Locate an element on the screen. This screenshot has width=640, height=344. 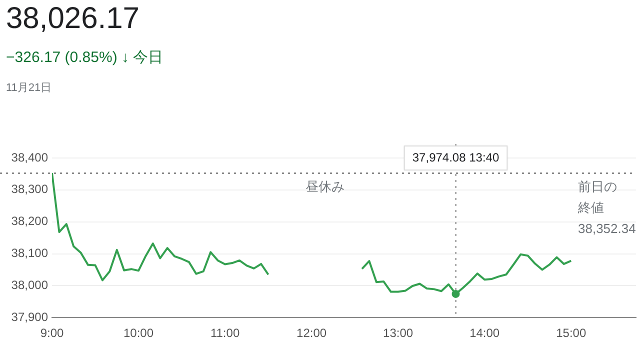
x-tick-label: 12:00 is located at coordinates (311, 333).